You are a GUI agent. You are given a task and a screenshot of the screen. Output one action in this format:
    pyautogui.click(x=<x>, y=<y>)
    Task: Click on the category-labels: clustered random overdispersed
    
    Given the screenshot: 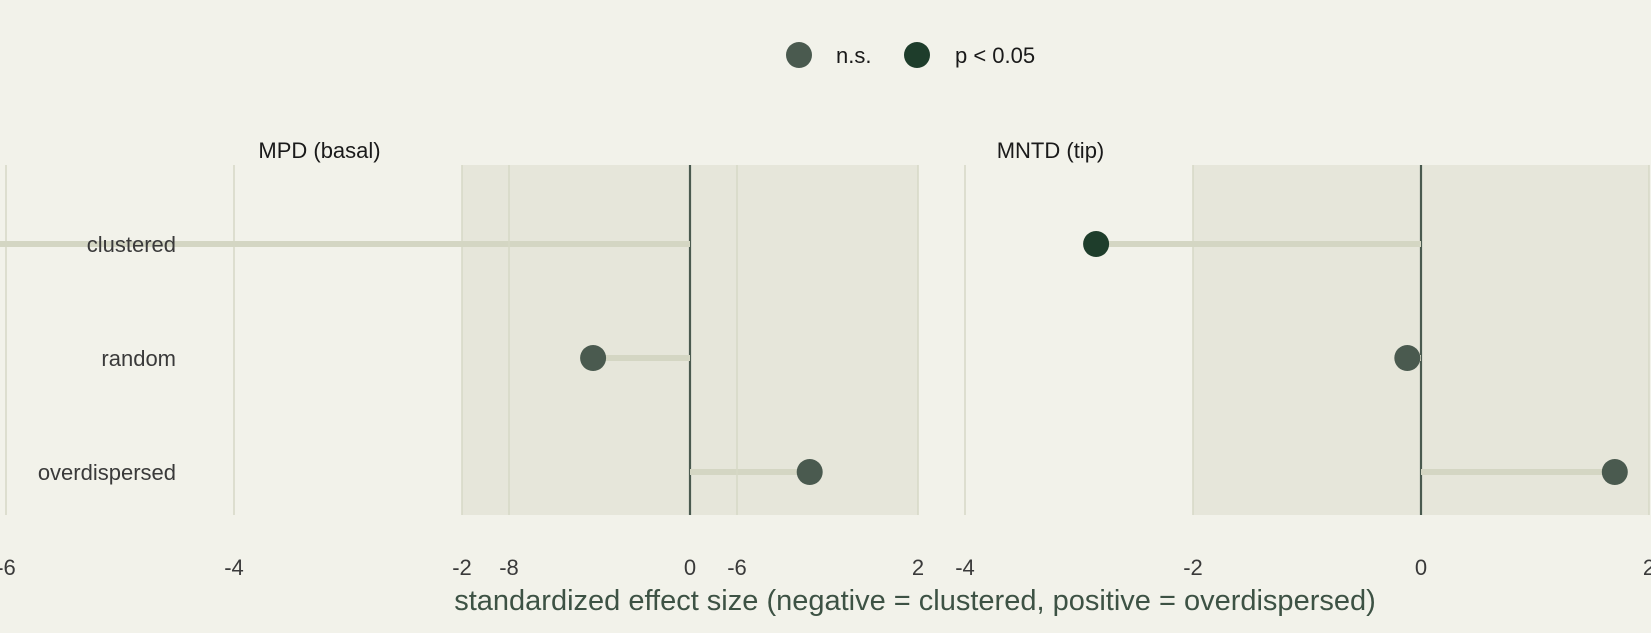 What is the action you would take?
    pyautogui.click(x=107, y=358)
    